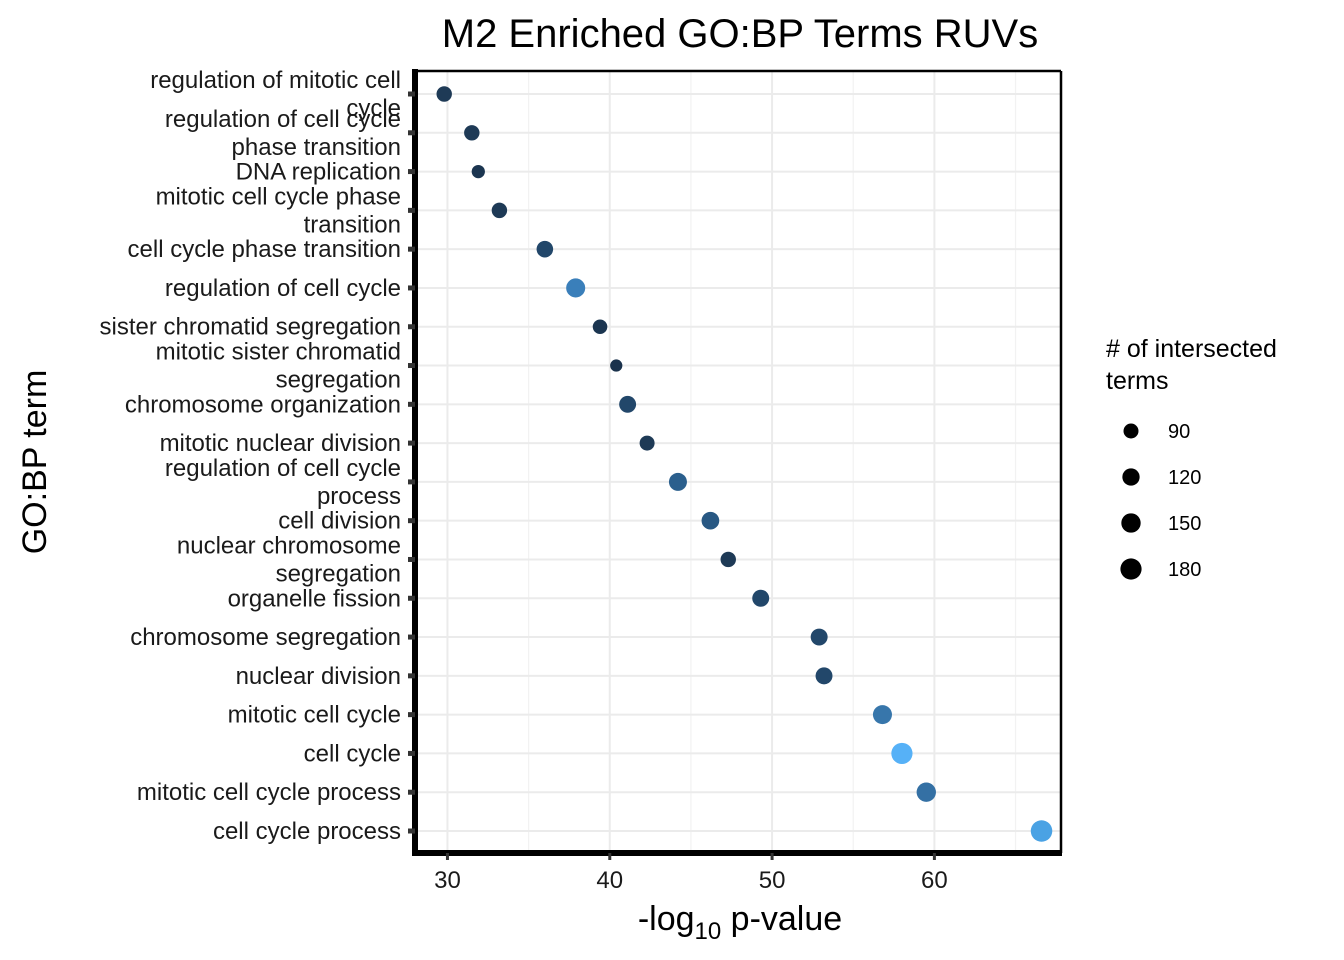  Describe the element at coordinates (934, 880) in the screenshot. I see `x-tick-label: 60` at that location.